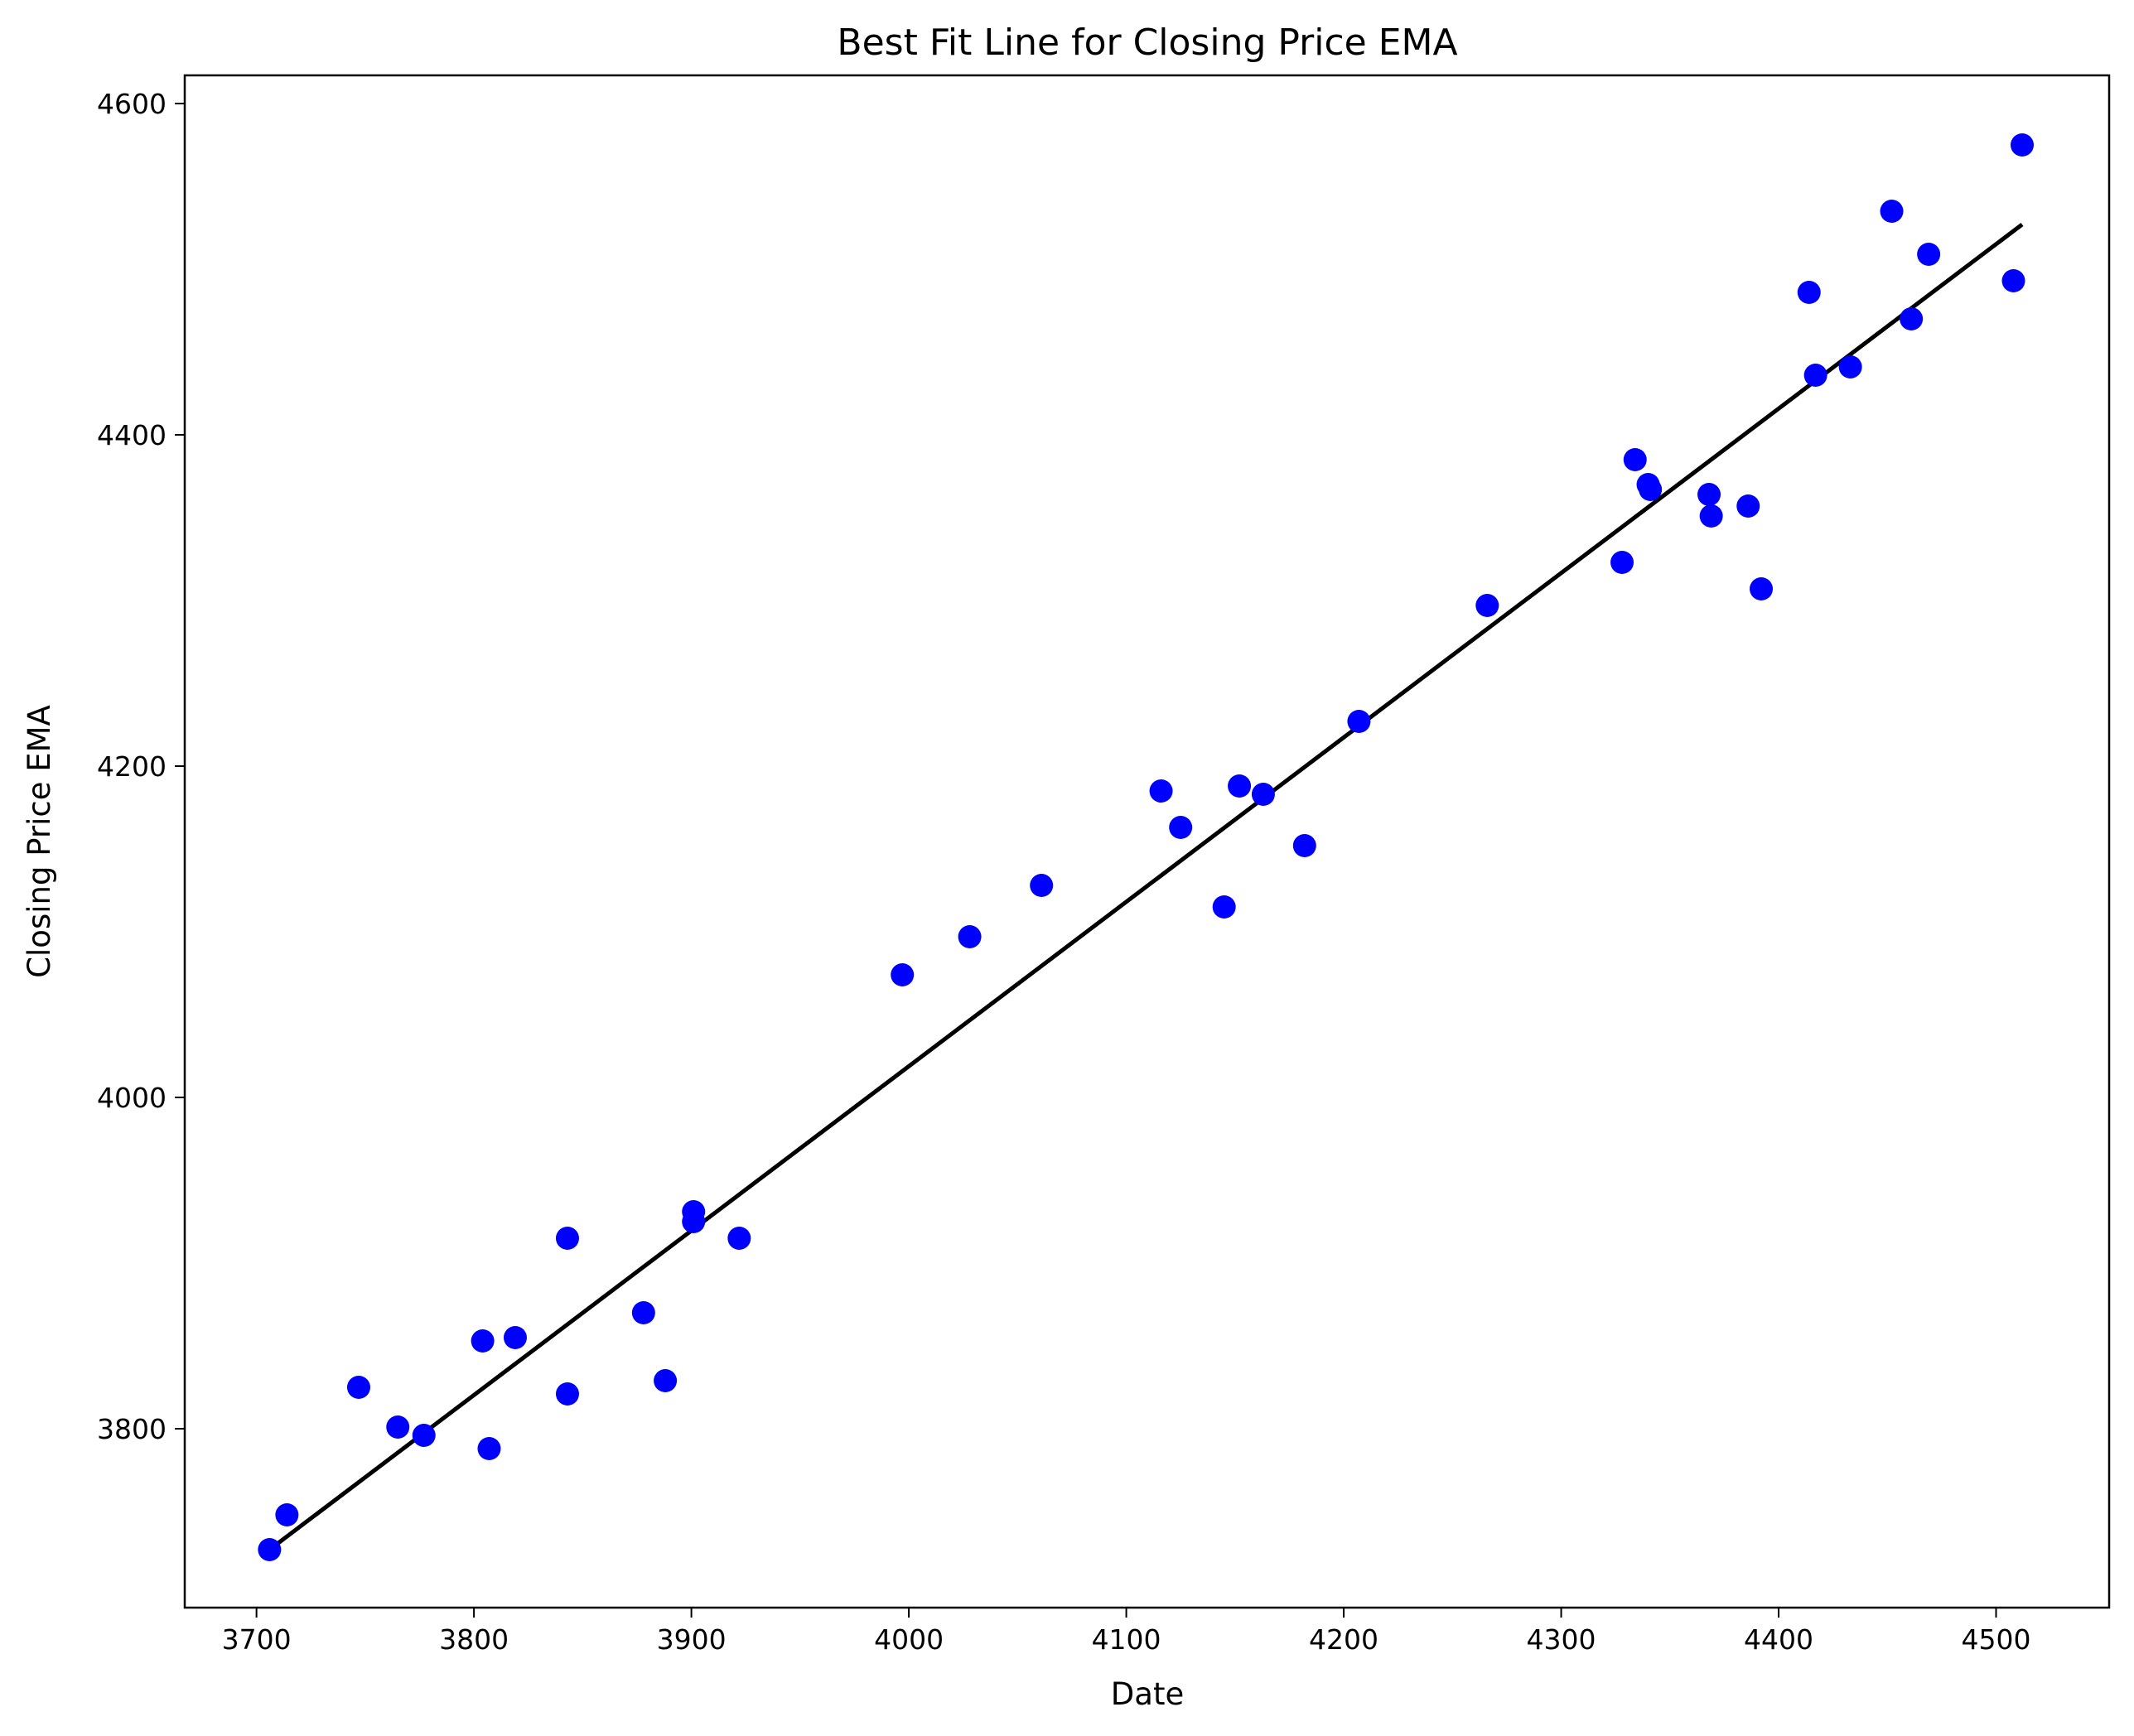  What do you see at coordinates (692, 1640) in the screenshot?
I see `x-tick-label: 3900` at bounding box center [692, 1640].